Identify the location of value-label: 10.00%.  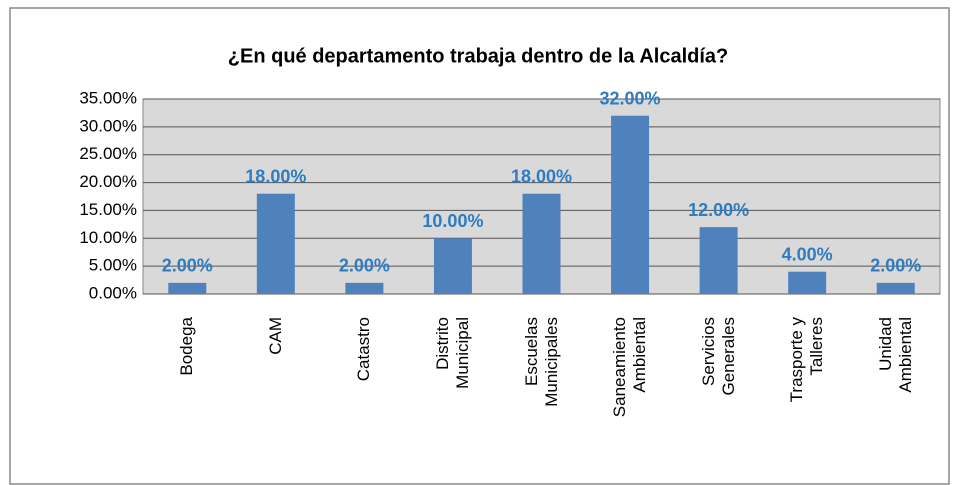
(452, 221).